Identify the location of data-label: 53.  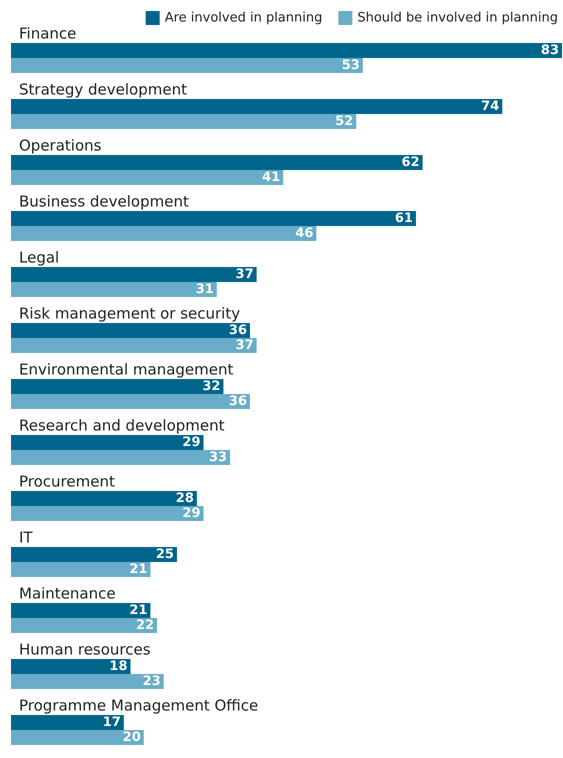
(351, 65).